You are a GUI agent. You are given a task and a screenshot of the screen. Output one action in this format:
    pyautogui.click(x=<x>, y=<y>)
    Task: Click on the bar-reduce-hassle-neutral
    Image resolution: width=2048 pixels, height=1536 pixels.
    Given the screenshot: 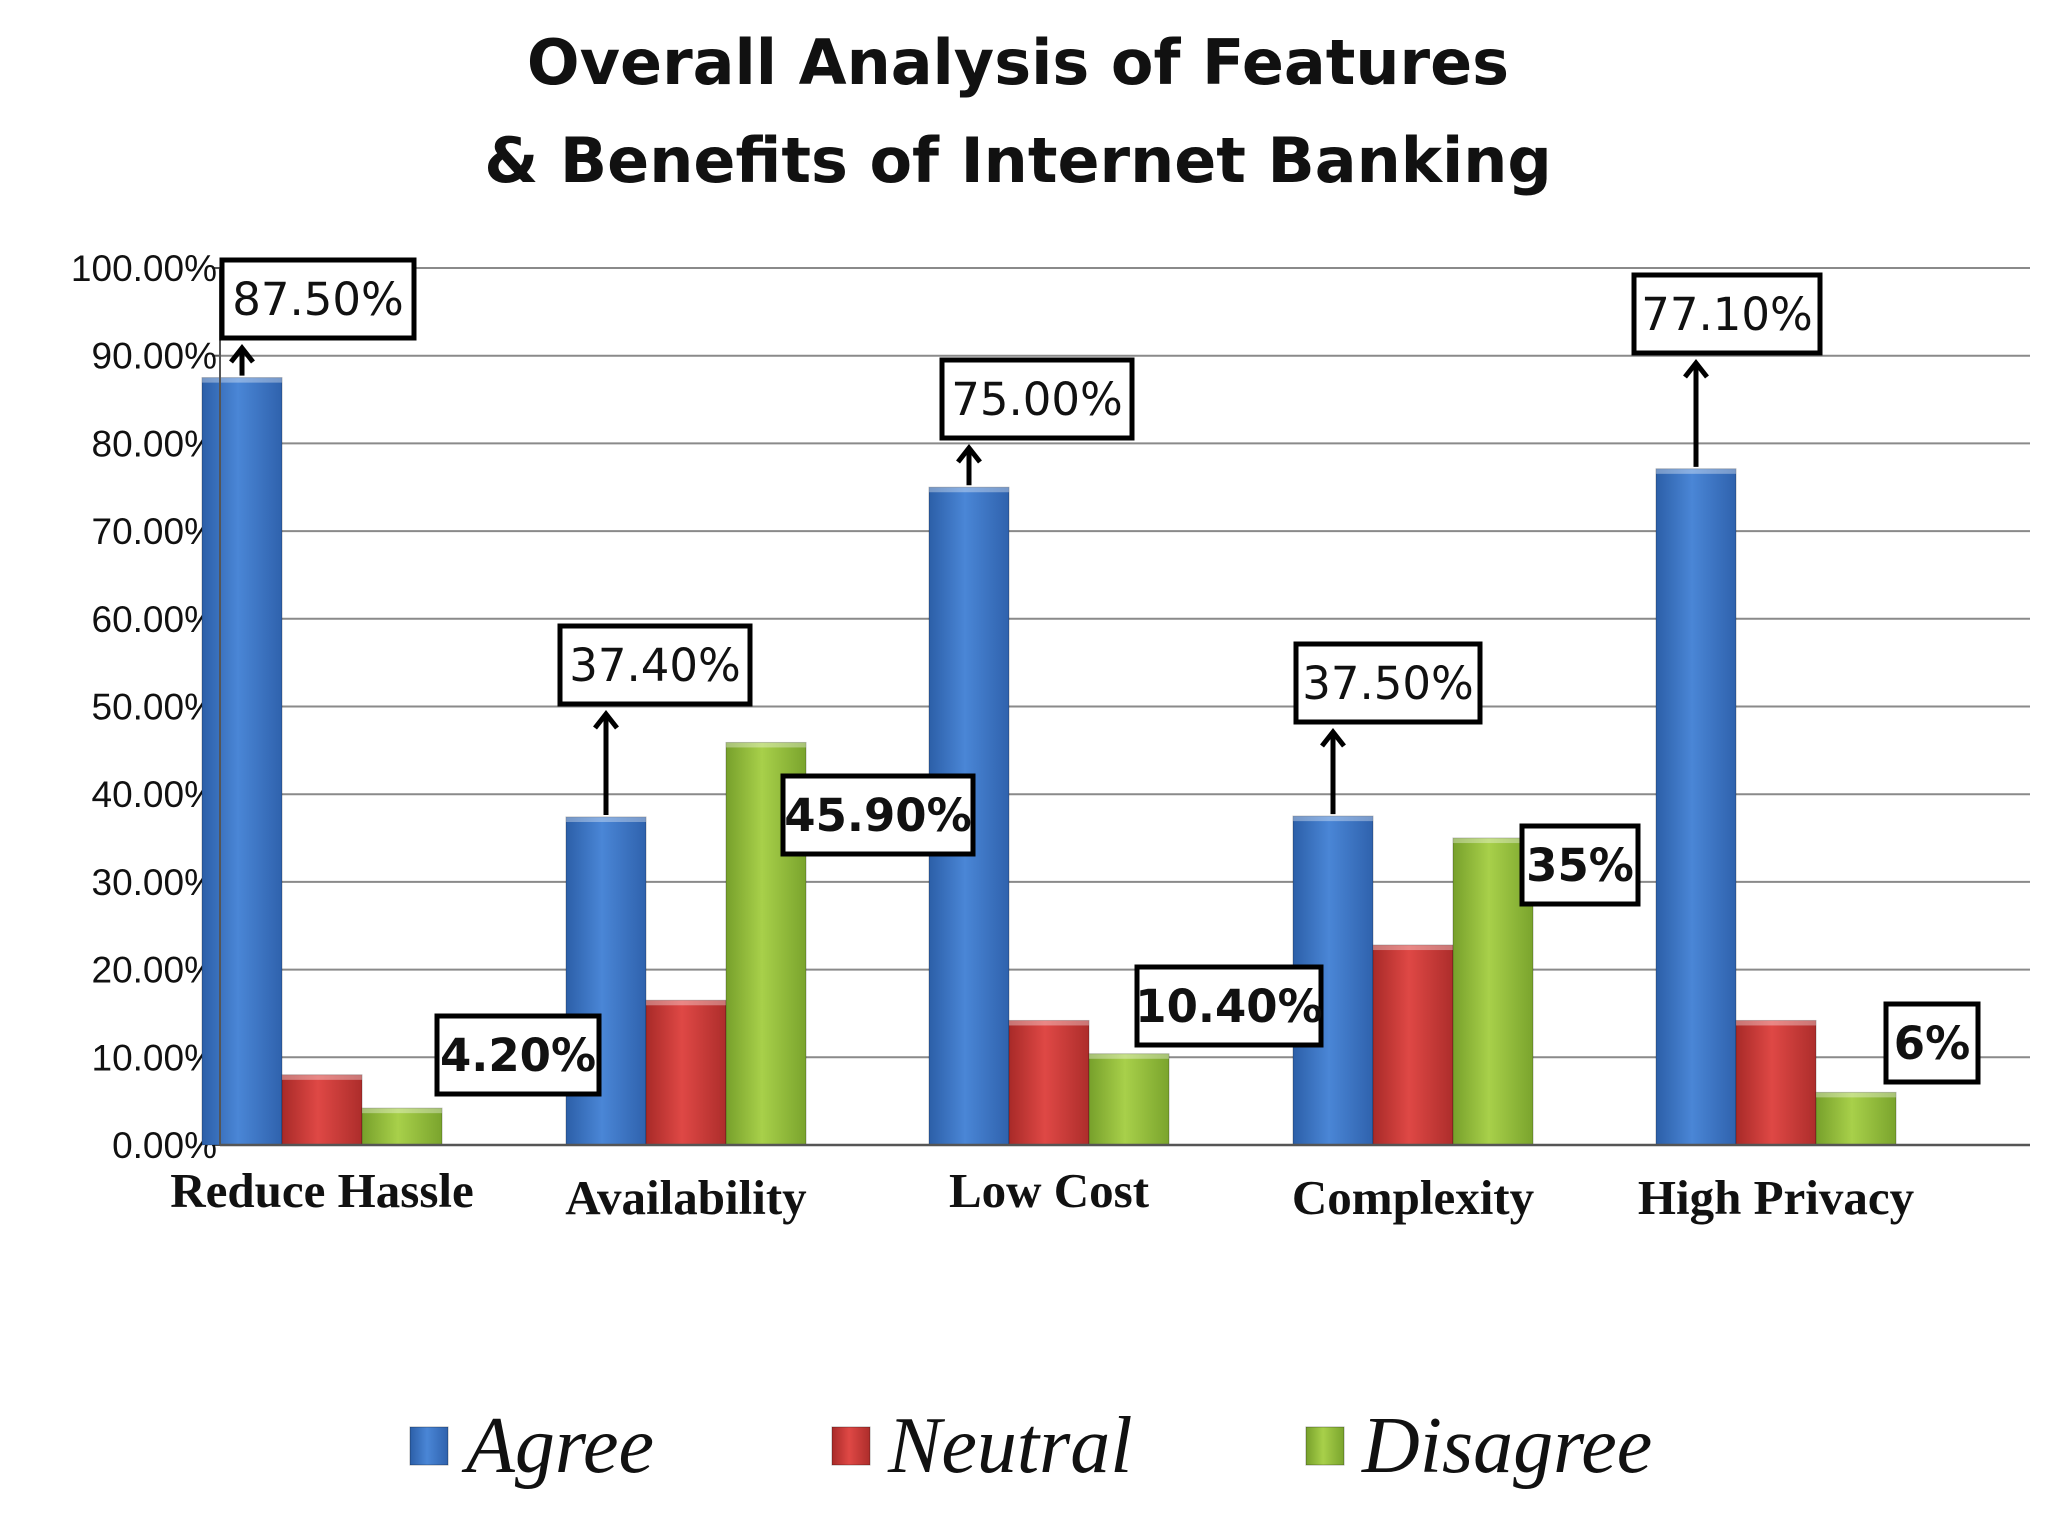 What is the action you would take?
    pyautogui.click(x=322, y=1110)
    